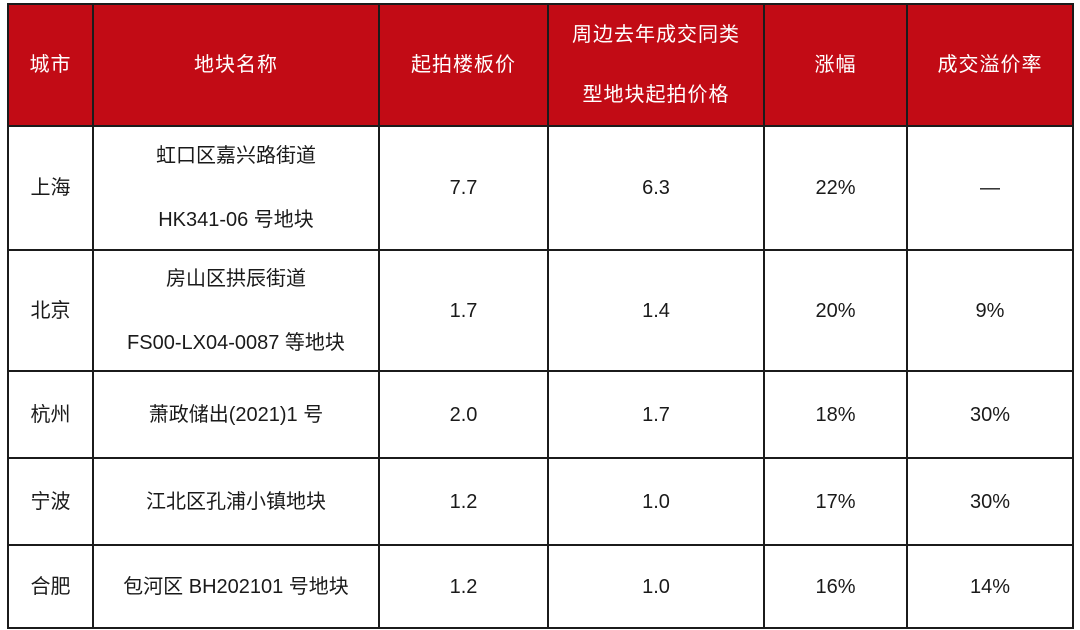 Image resolution: width=1080 pixels, height=630 pixels. I want to click on column-header-city: 城市, so click(50, 65).